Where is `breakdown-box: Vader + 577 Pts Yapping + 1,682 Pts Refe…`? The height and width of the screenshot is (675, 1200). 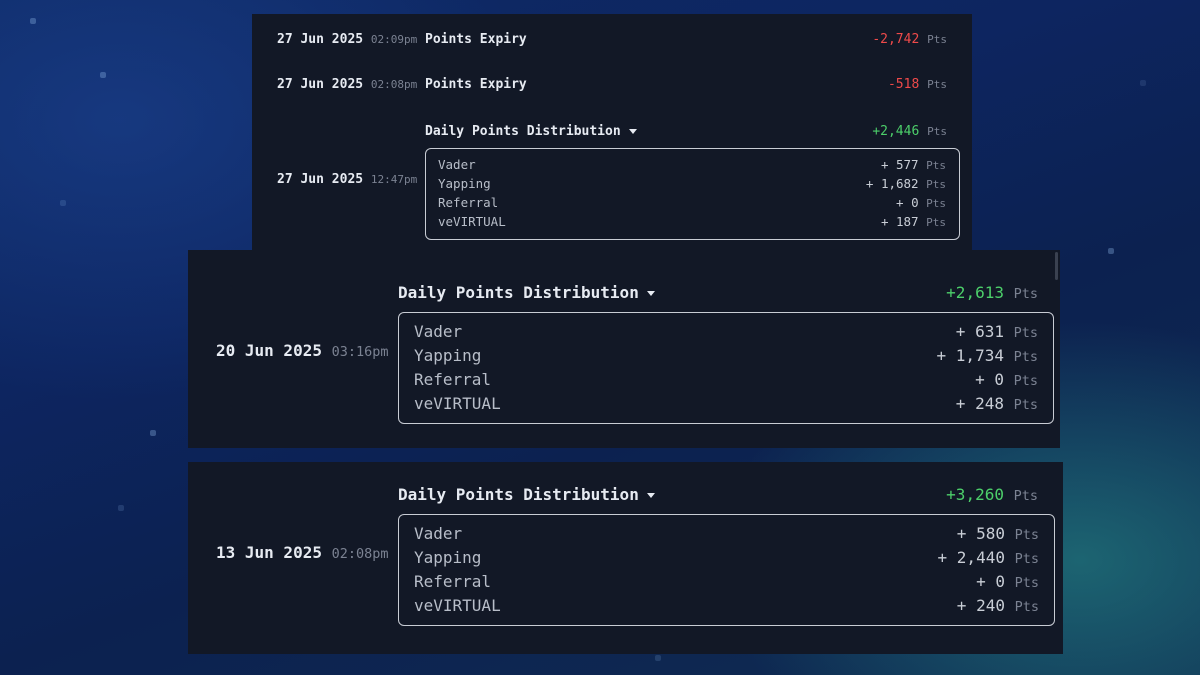 breakdown-box: Vader + 577 Pts Yapping + 1,682 Pts Refe… is located at coordinates (692, 194).